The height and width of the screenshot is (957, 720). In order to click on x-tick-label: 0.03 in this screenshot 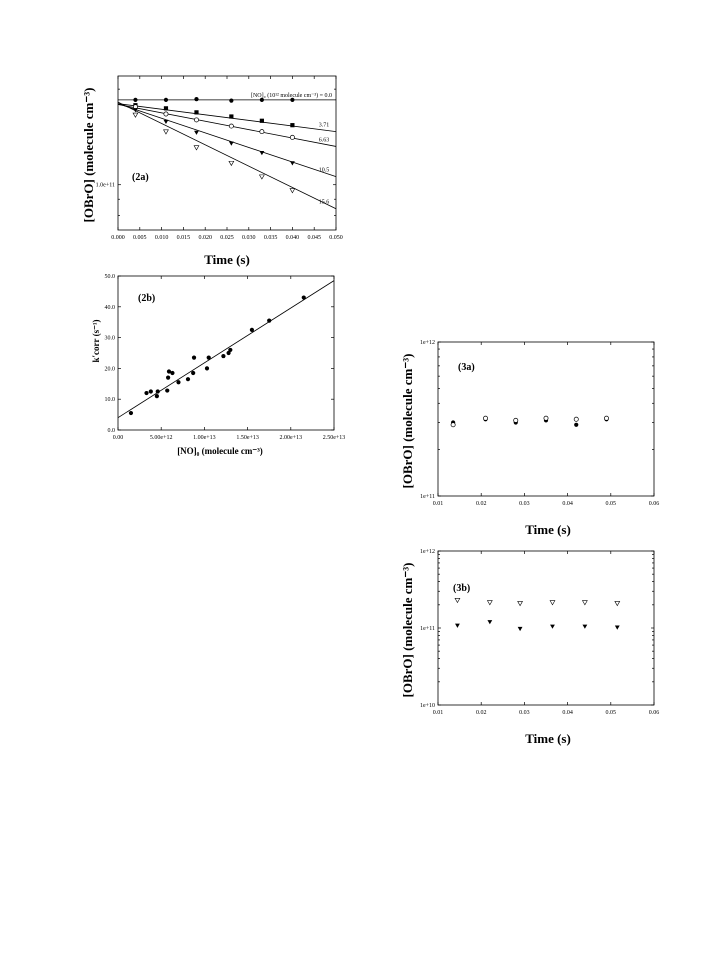, I will do `click(524, 713)`.